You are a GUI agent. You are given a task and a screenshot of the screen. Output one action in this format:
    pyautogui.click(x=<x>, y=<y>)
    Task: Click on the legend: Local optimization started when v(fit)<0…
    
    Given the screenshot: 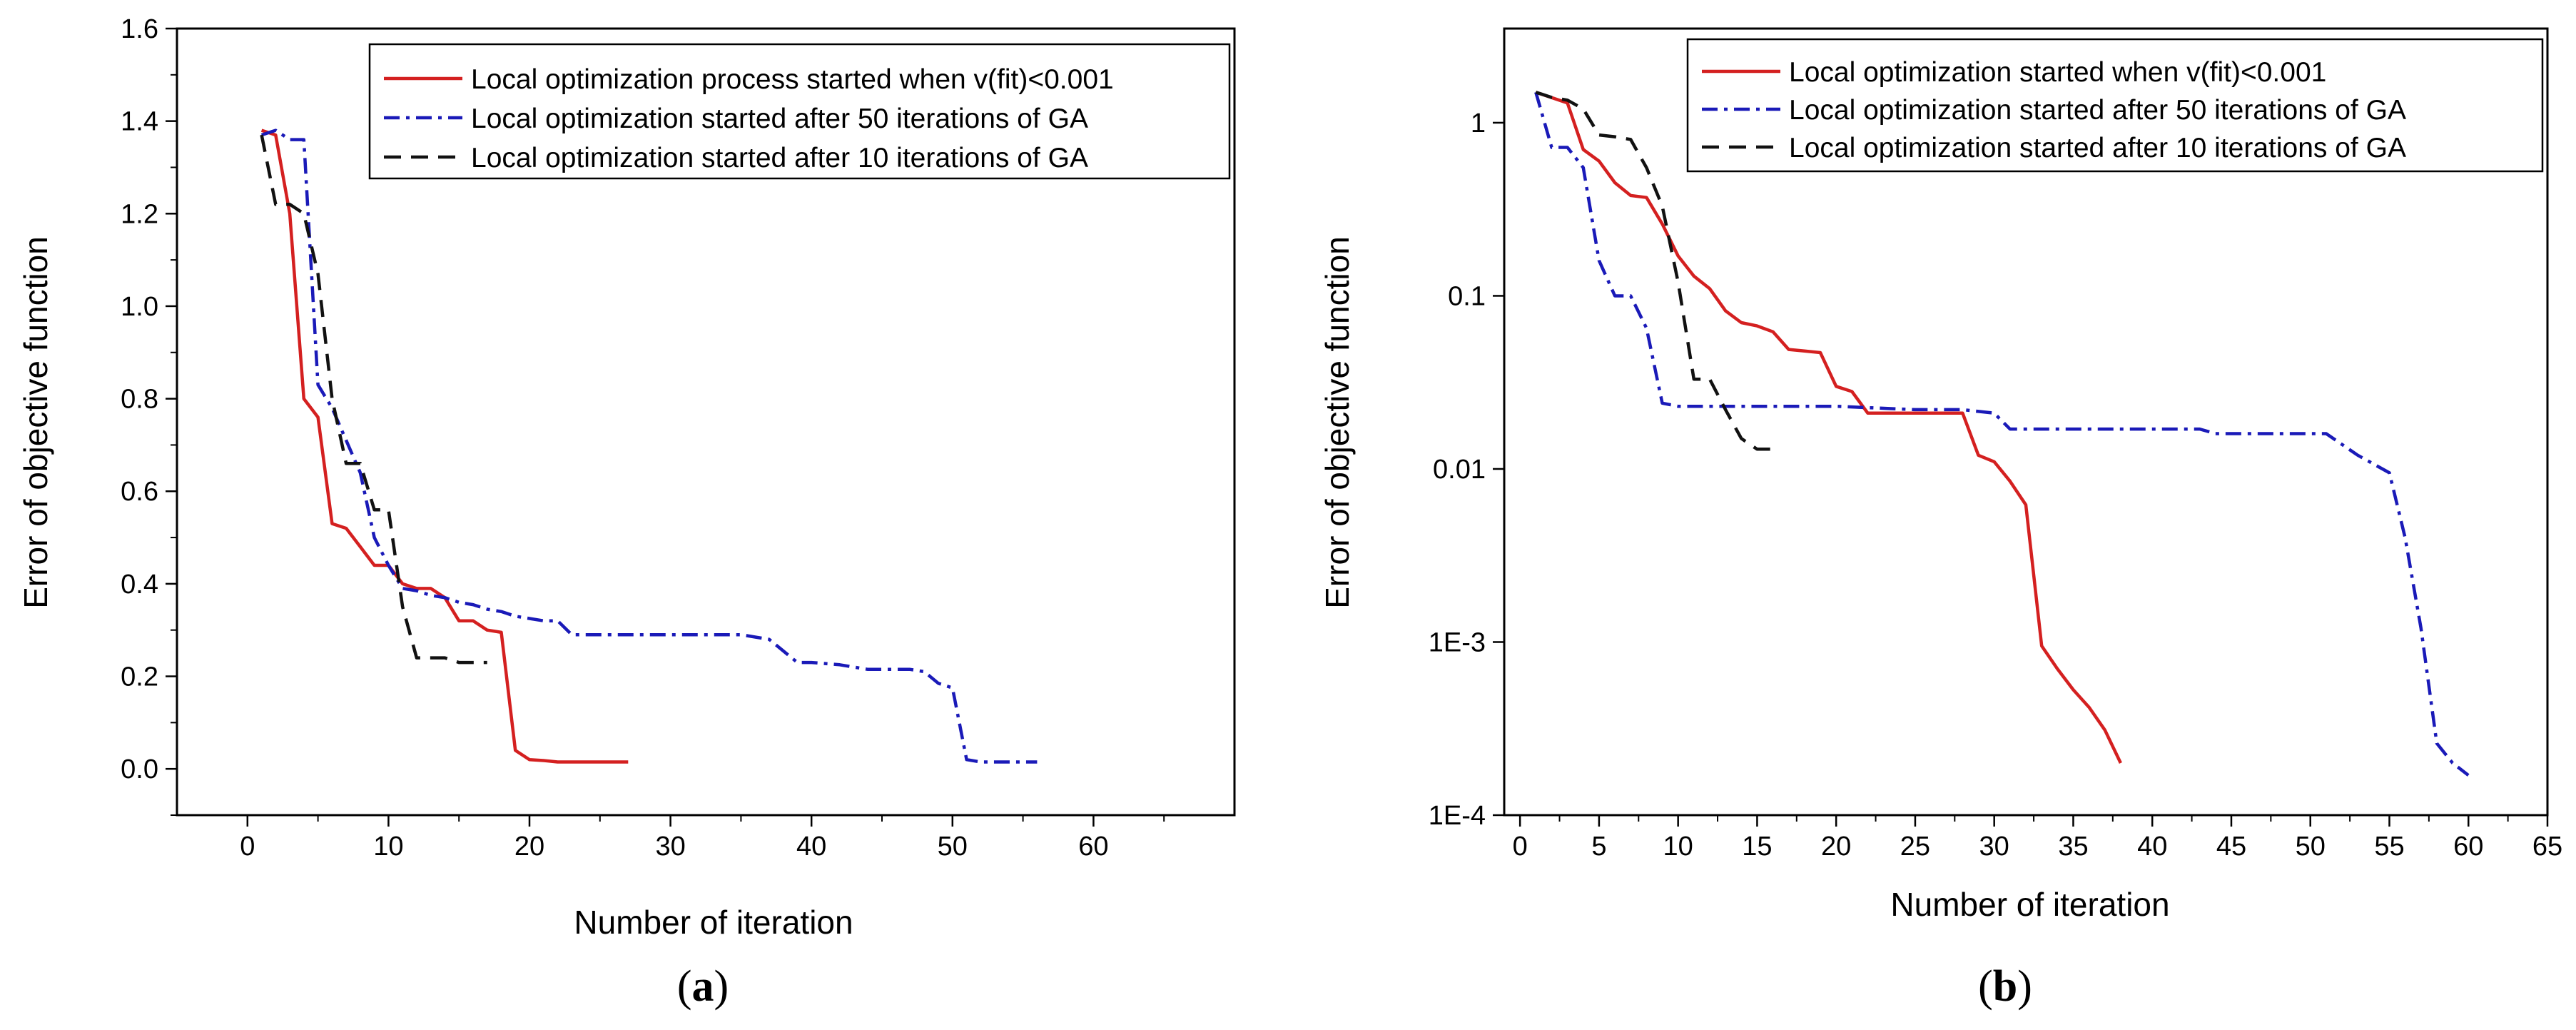 What is the action you would take?
    pyautogui.click(x=2115, y=105)
    